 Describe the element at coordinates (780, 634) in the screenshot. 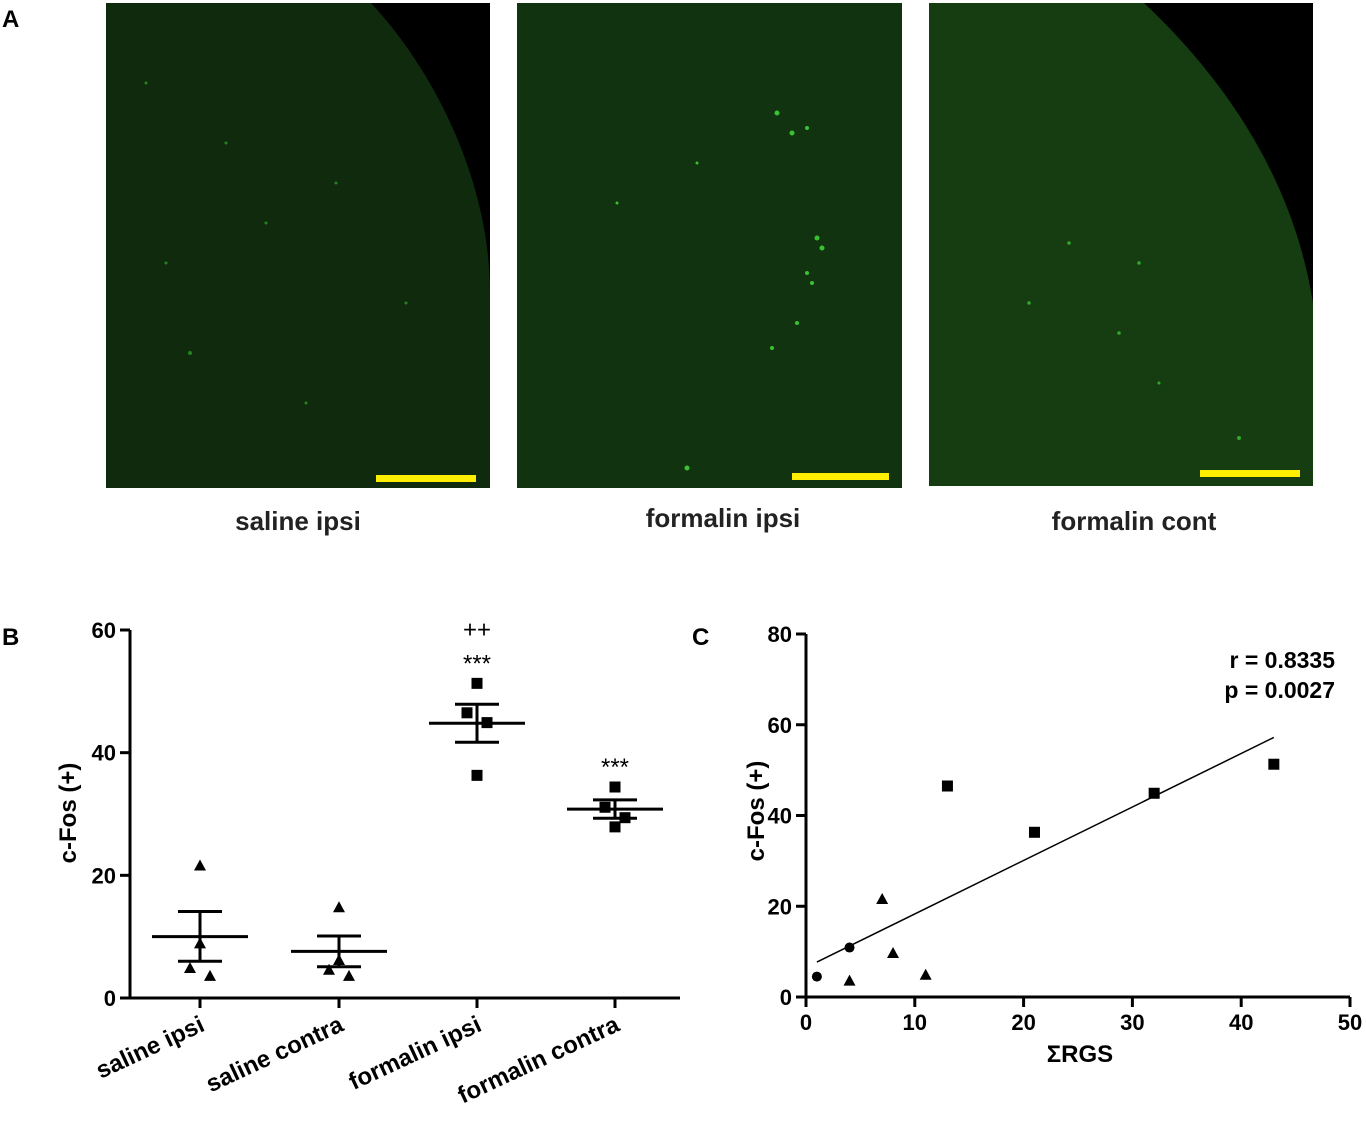

I see `y-tick-label: 80` at that location.